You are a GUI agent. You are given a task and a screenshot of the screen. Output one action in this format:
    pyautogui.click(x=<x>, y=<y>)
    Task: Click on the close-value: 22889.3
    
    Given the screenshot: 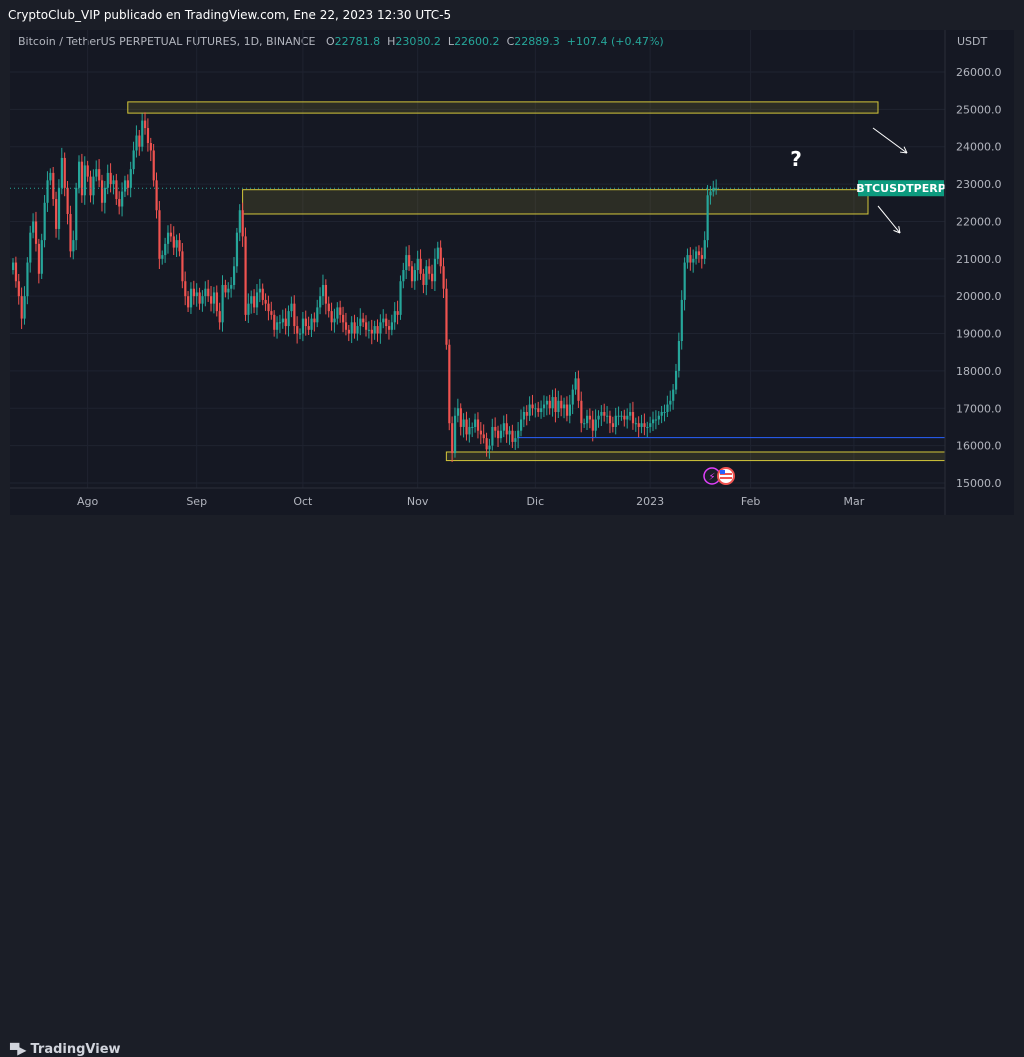 What is the action you would take?
    pyautogui.click(x=537, y=41)
    